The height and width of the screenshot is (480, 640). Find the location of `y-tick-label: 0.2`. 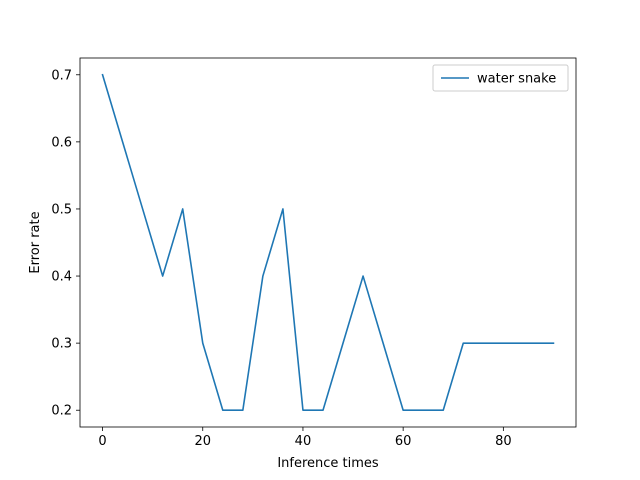

y-tick-label: 0.2 is located at coordinates (61, 411).